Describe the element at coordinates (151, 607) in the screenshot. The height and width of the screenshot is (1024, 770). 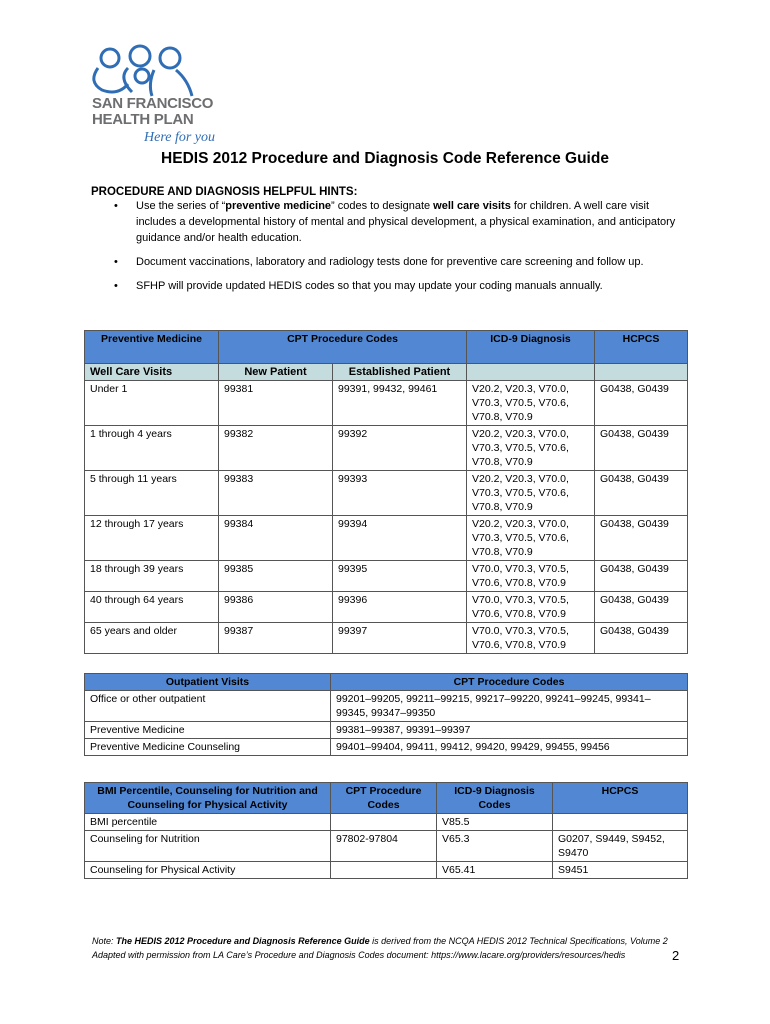
I see `table-cell: 40 through 64 years` at that location.